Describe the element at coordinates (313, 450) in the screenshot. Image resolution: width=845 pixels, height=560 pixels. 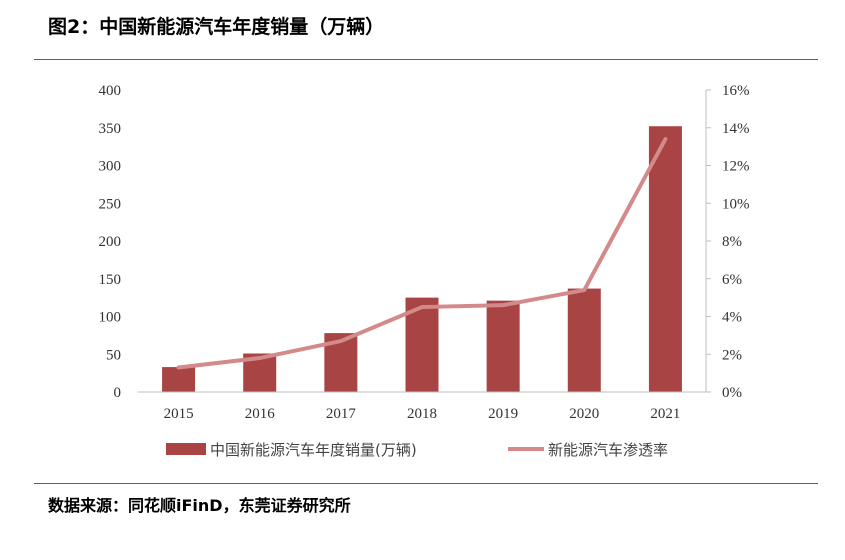
I see `legend-bar-label: 中国新能源汽车年度销量(万辆)` at that location.